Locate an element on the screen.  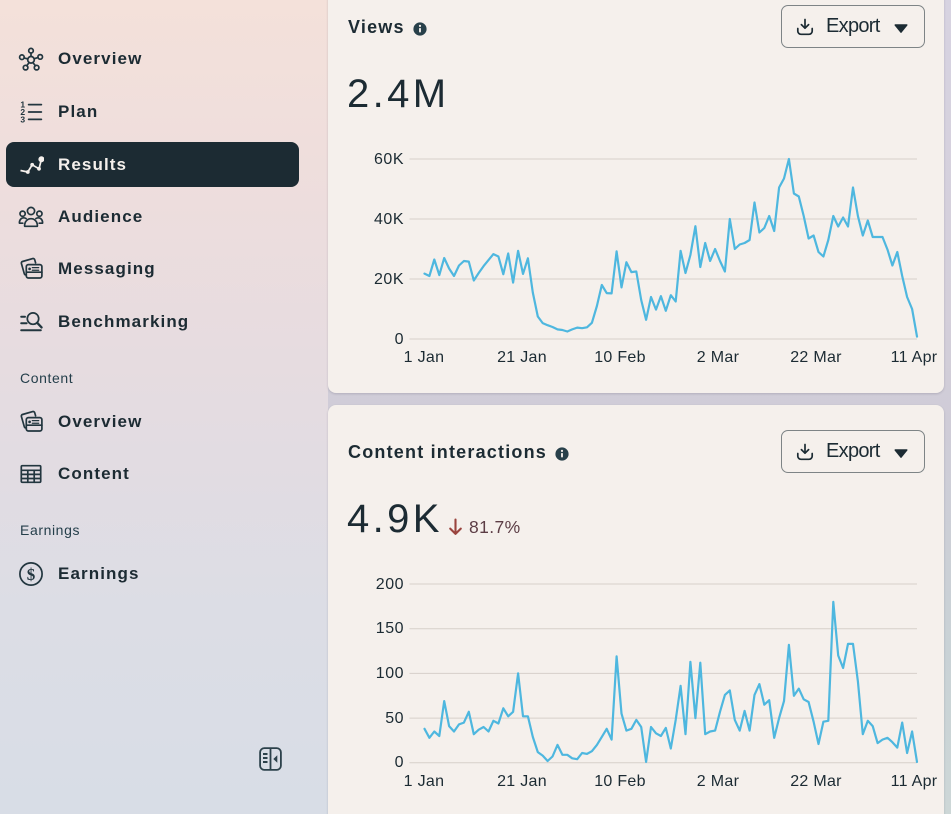
svg-text: 2 is located at coordinates (22, 112).